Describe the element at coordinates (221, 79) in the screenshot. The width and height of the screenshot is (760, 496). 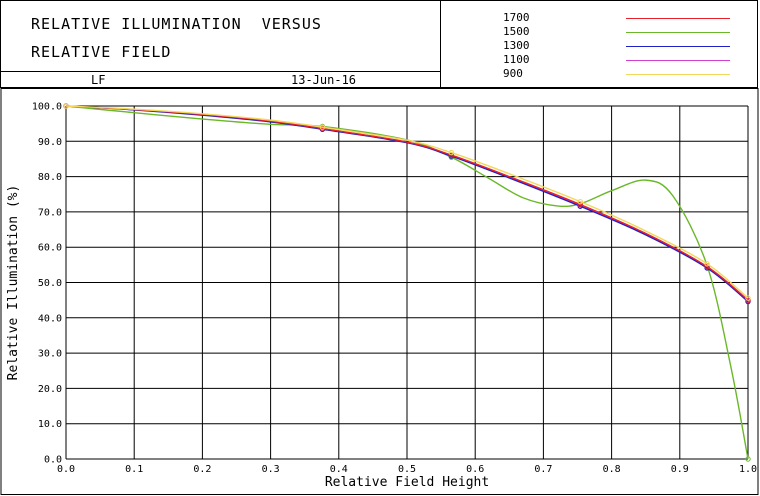
I see `info-row: LF 13-Jun-16` at that location.